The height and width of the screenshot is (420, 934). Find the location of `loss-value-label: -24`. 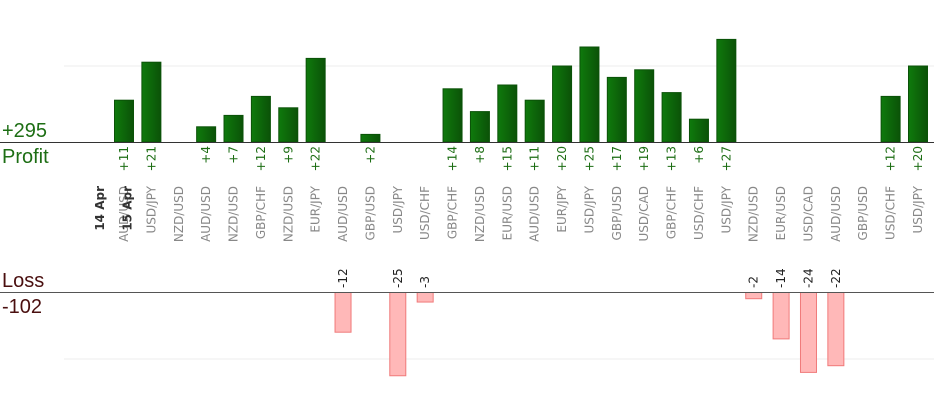

loss-value-label: -24 is located at coordinates (808, 278).